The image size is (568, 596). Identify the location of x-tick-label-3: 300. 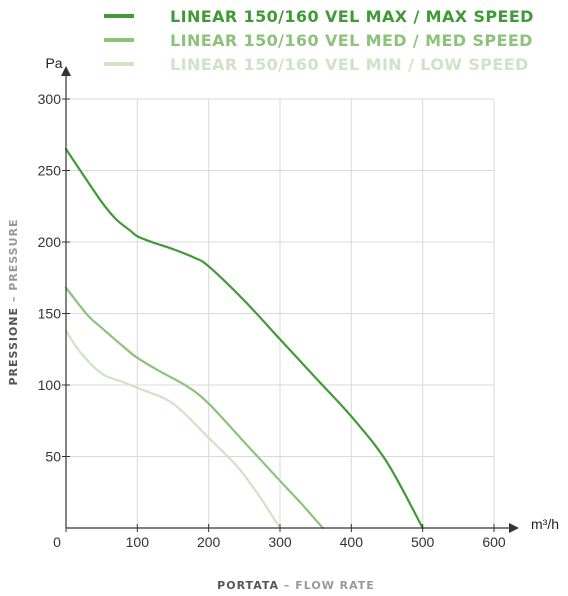
(280, 542).